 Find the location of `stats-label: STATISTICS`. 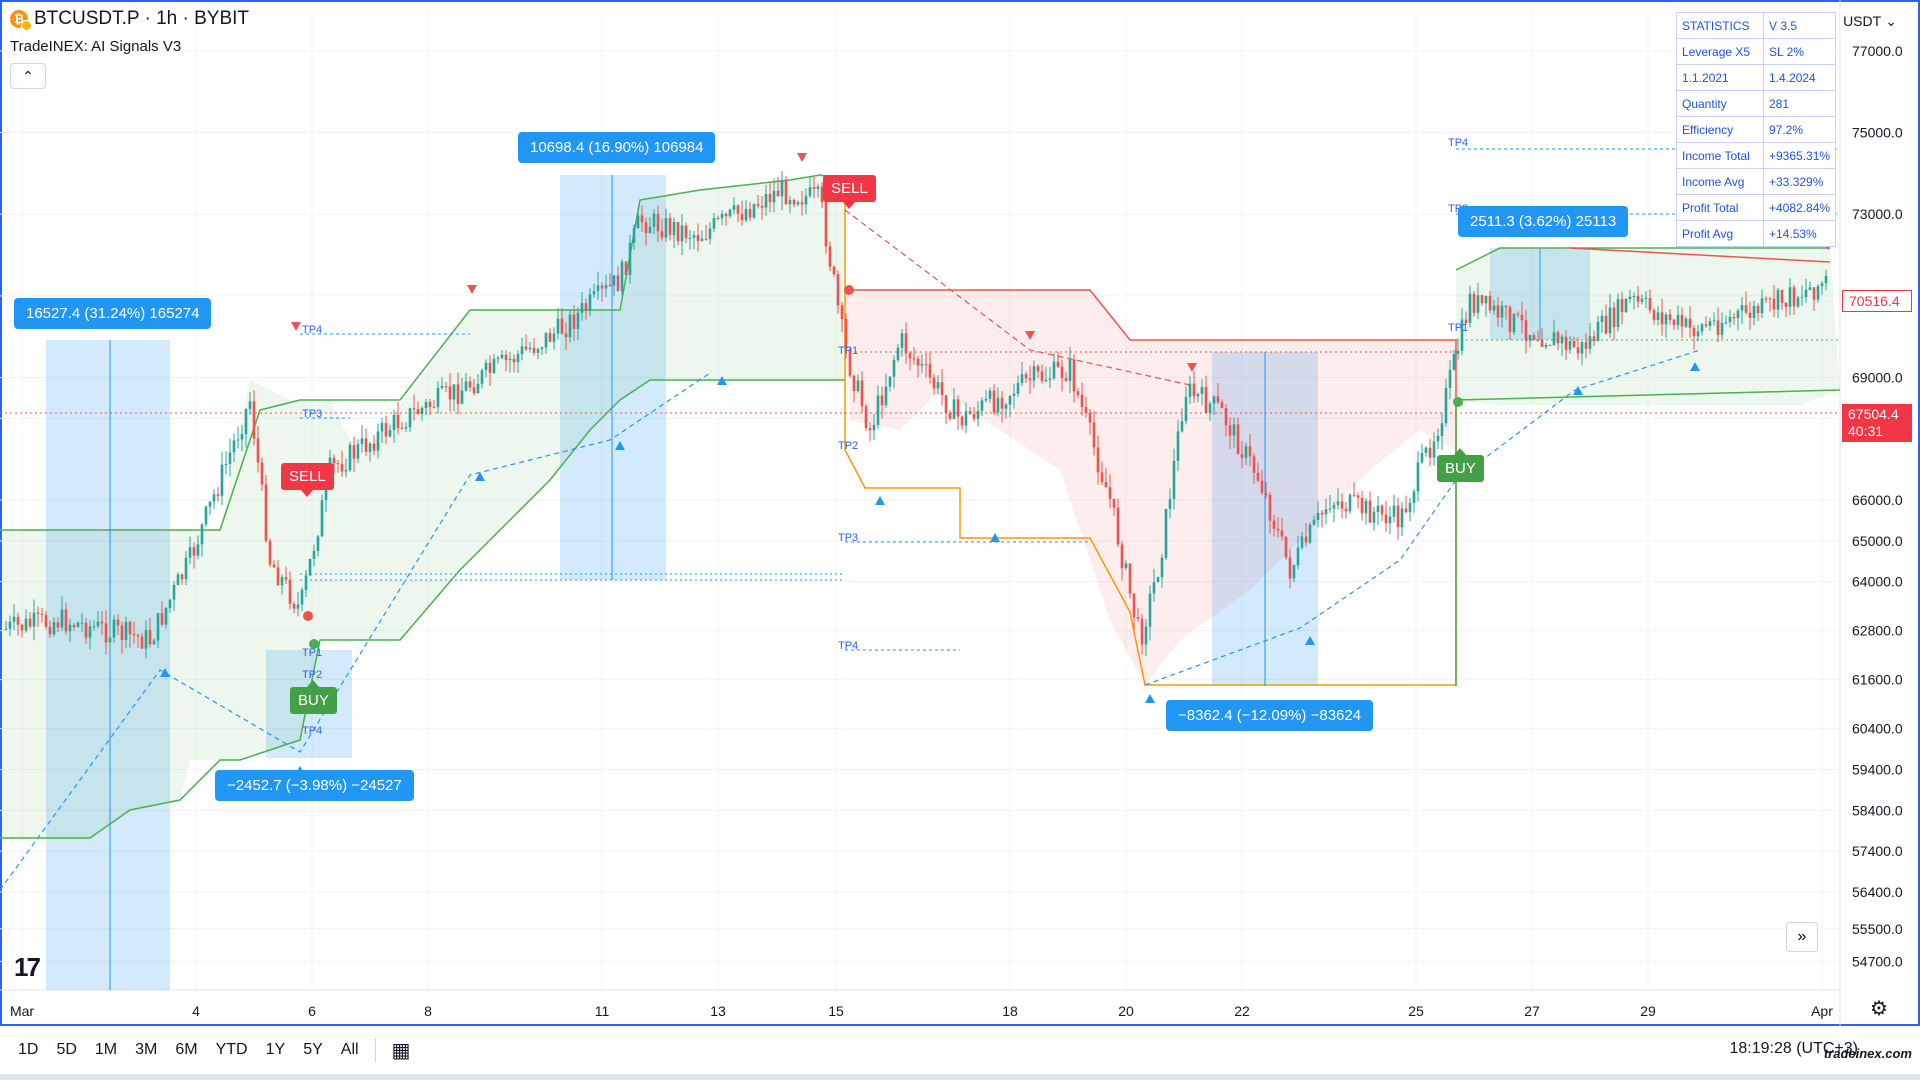

stats-label: STATISTICS is located at coordinates (1720, 25).